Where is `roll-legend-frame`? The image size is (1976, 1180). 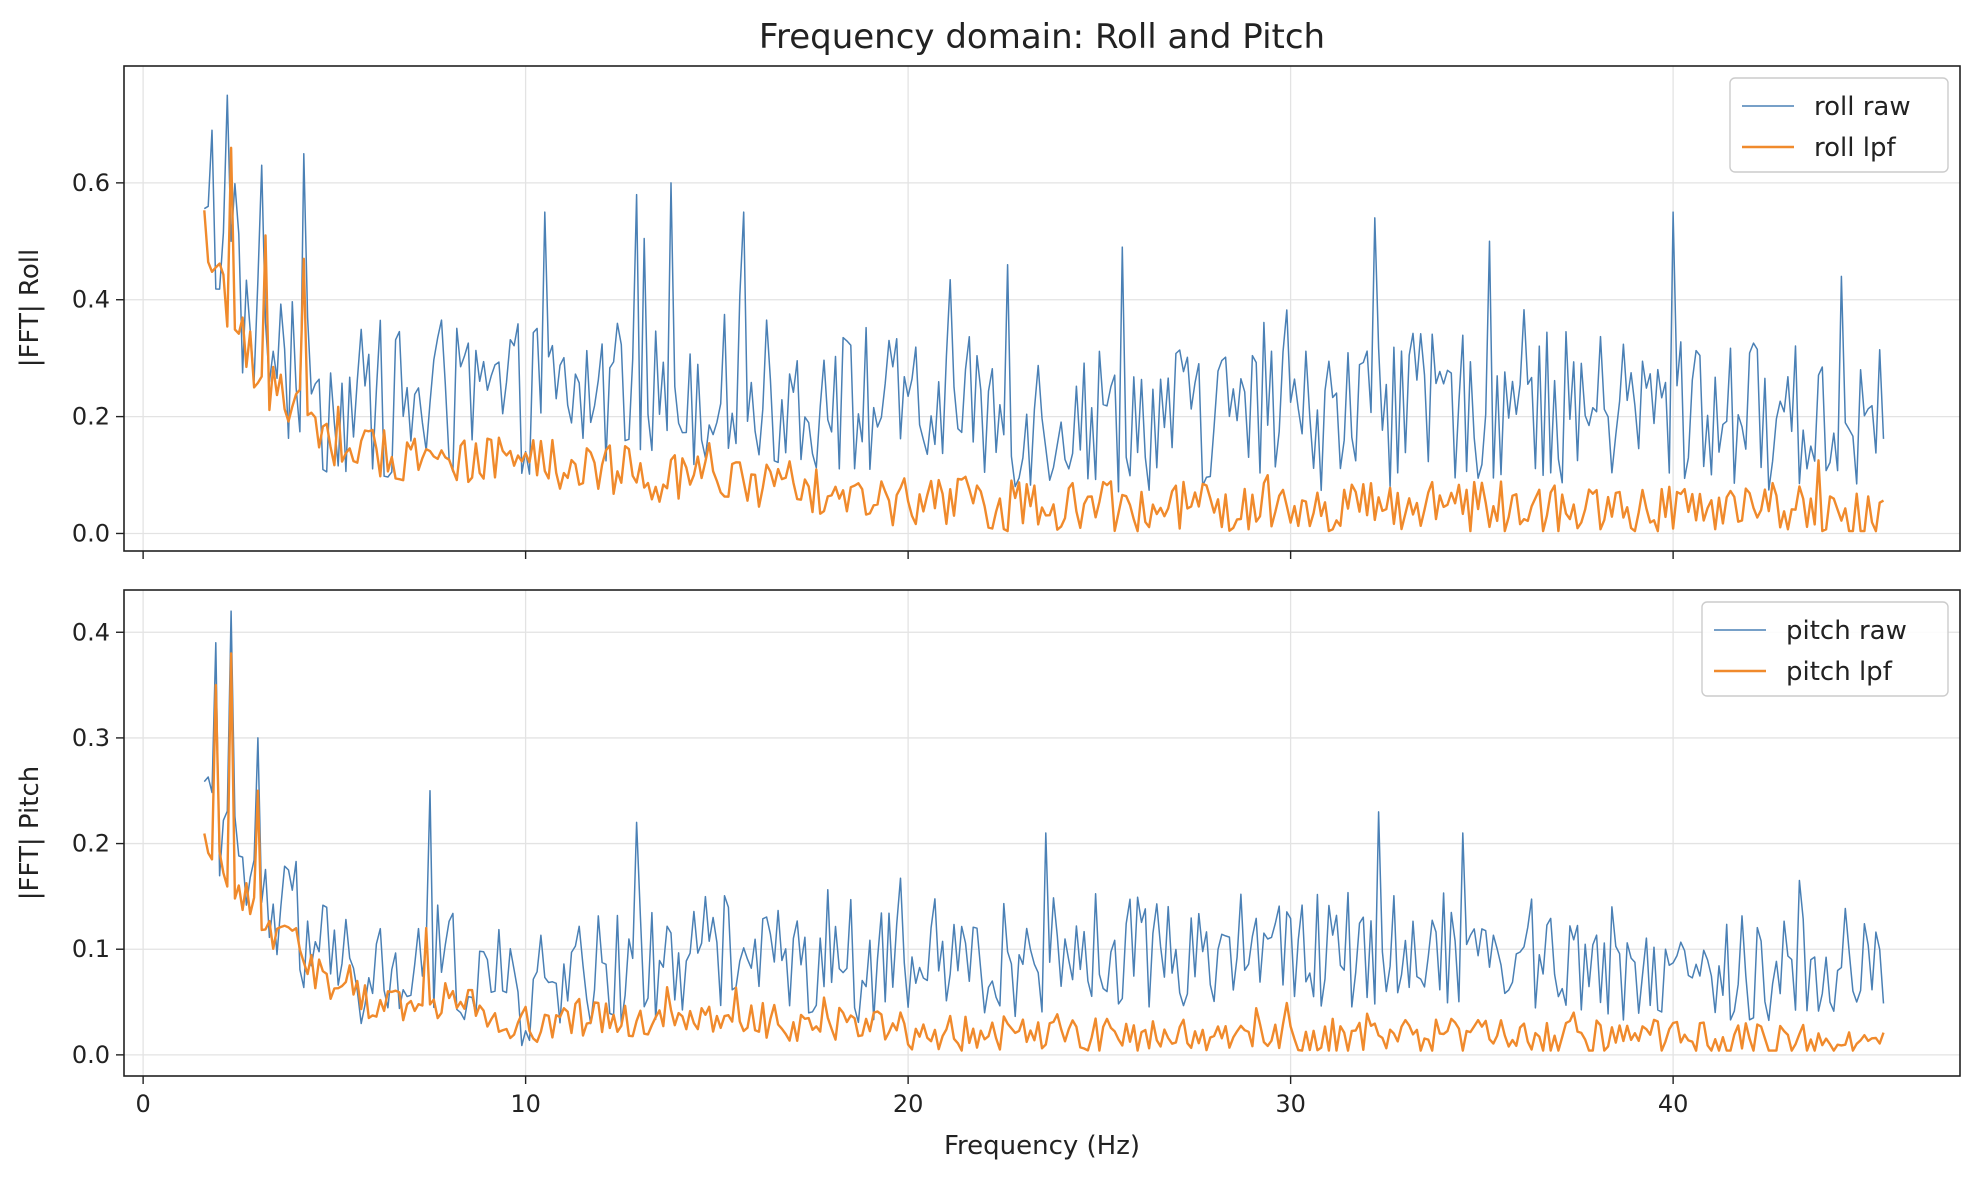 roll-legend-frame is located at coordinates (1839, 125).